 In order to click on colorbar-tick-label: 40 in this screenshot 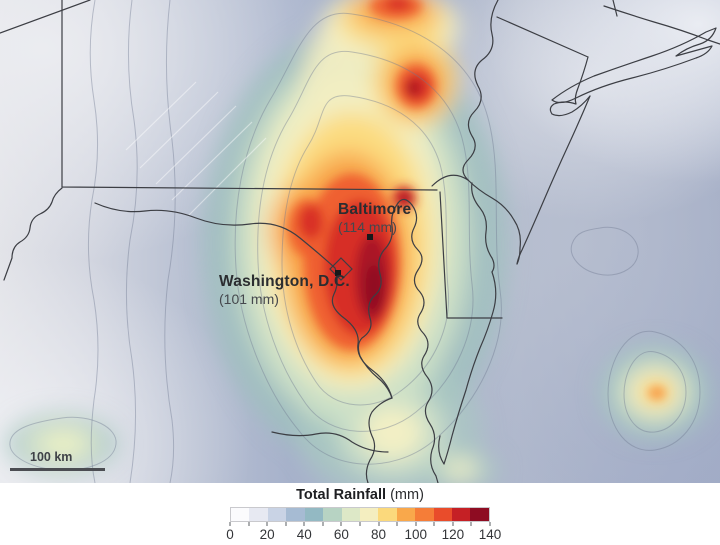, I will do `click(304, 534)`.